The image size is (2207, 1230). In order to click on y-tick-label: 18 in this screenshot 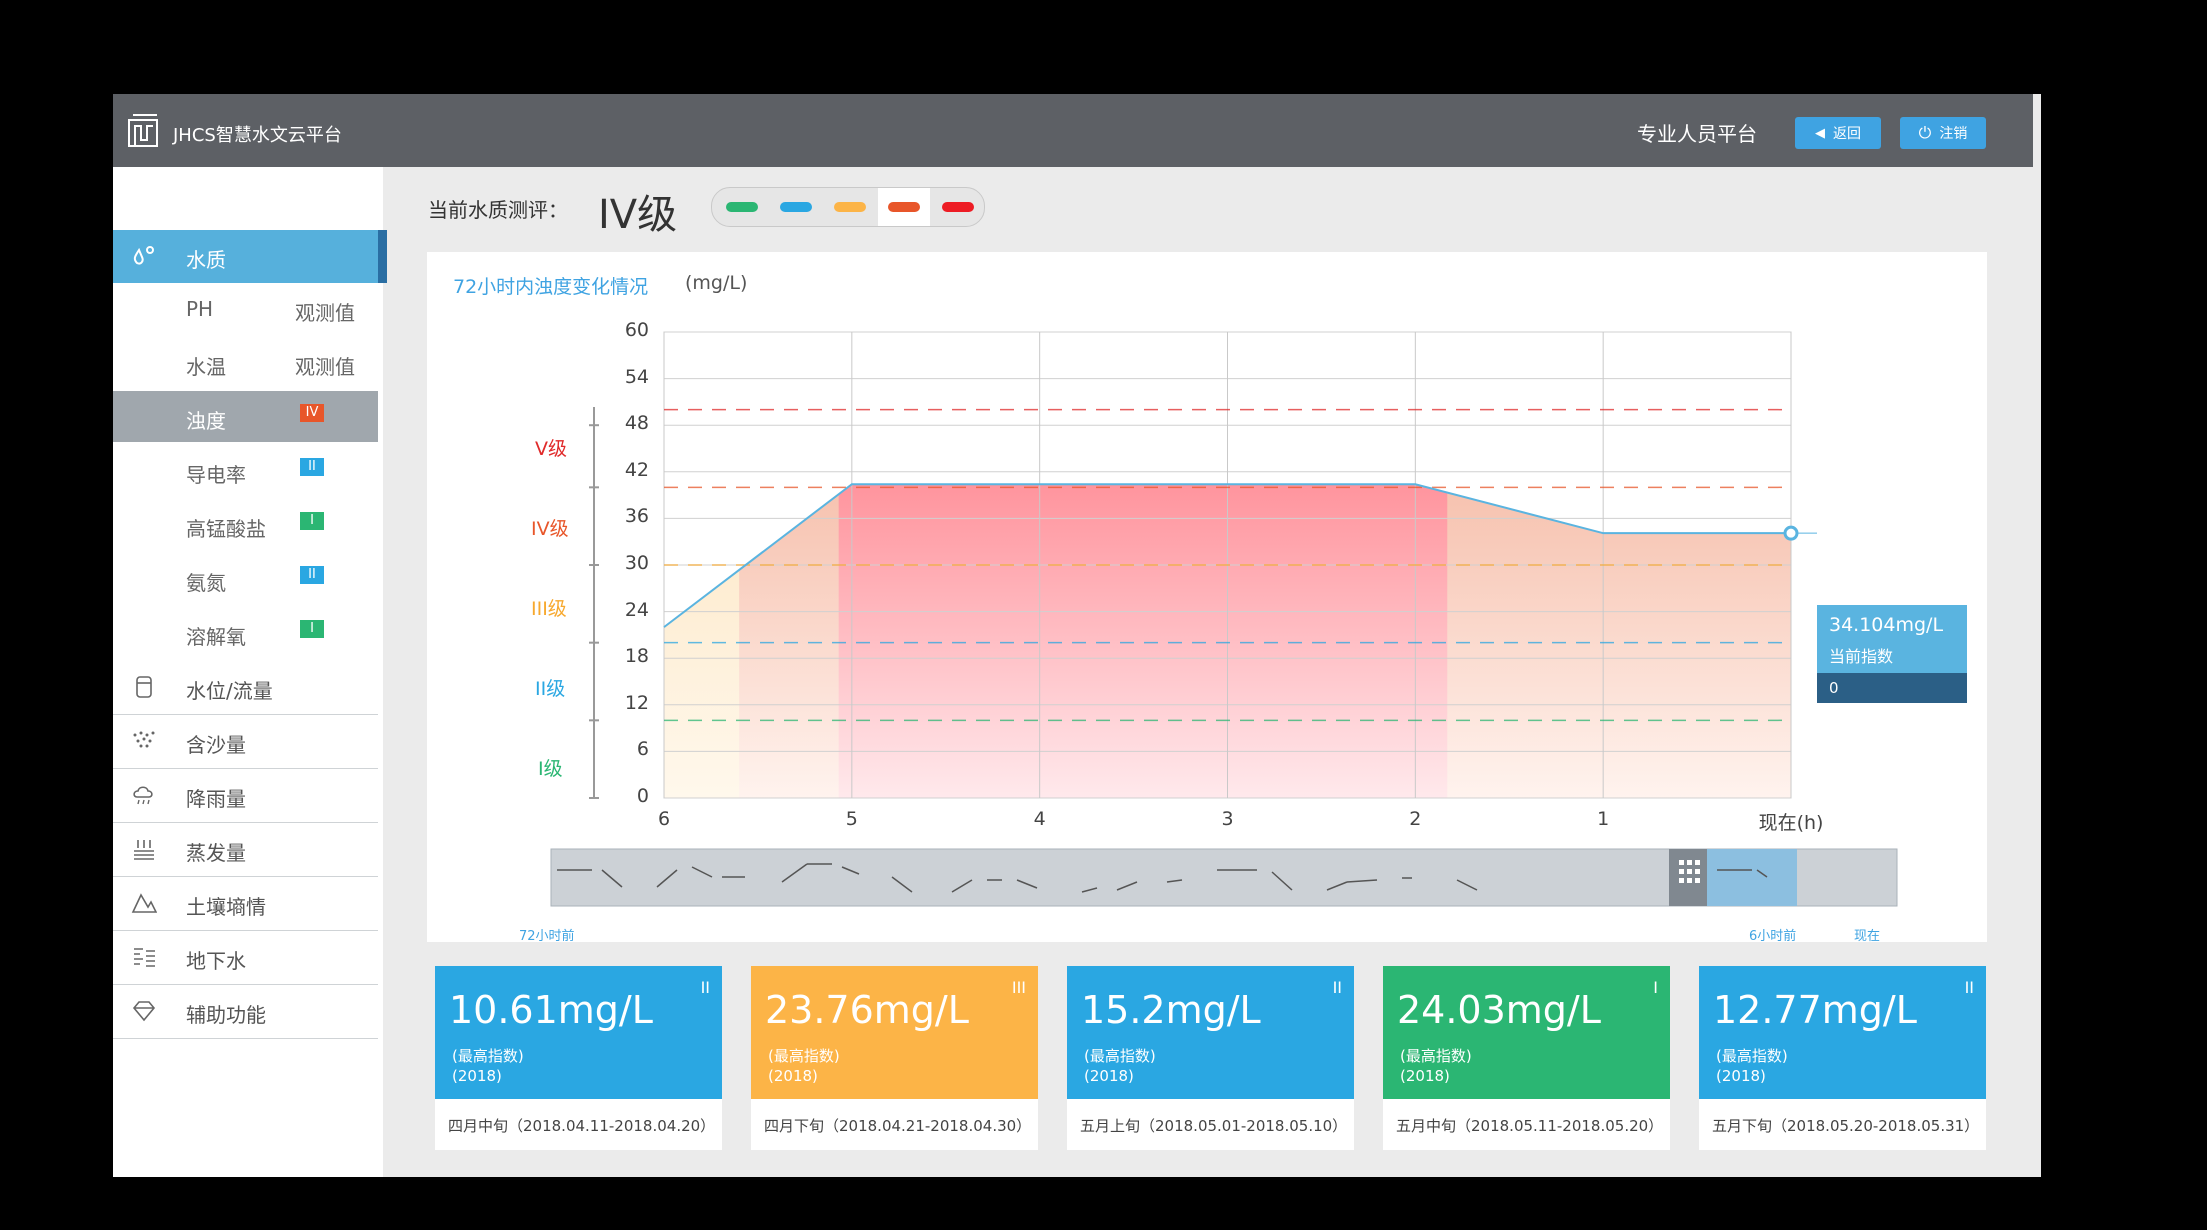, I will do `click(636, 656)`.